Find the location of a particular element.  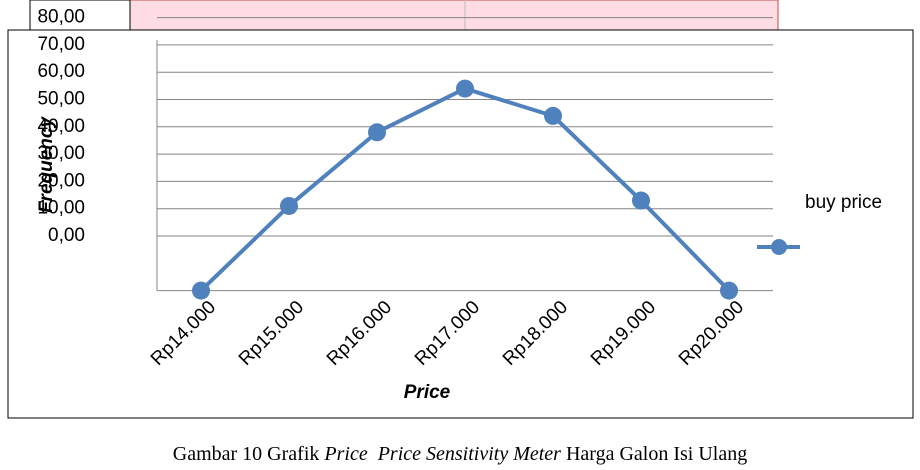

label-box is located at coordinates (80, 15).